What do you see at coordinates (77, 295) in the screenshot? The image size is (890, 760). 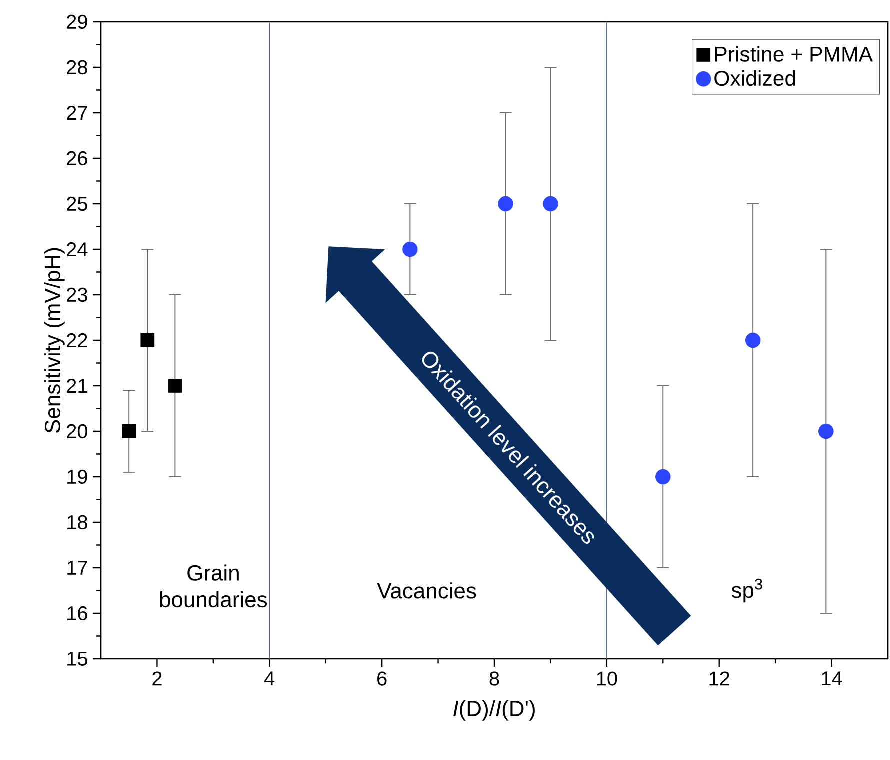 I see `y-tick-label: 23` at bounding box center [77, 295].